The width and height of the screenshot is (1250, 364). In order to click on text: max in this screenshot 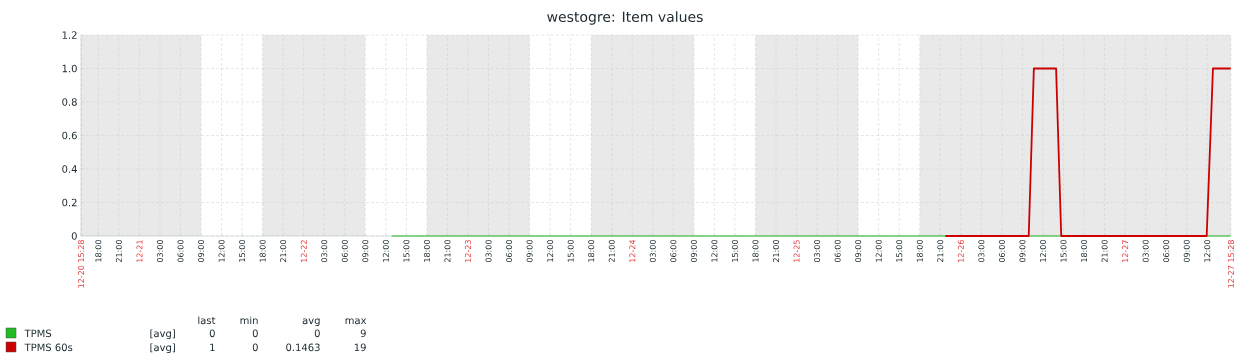, I will do `click(356, 321)`.